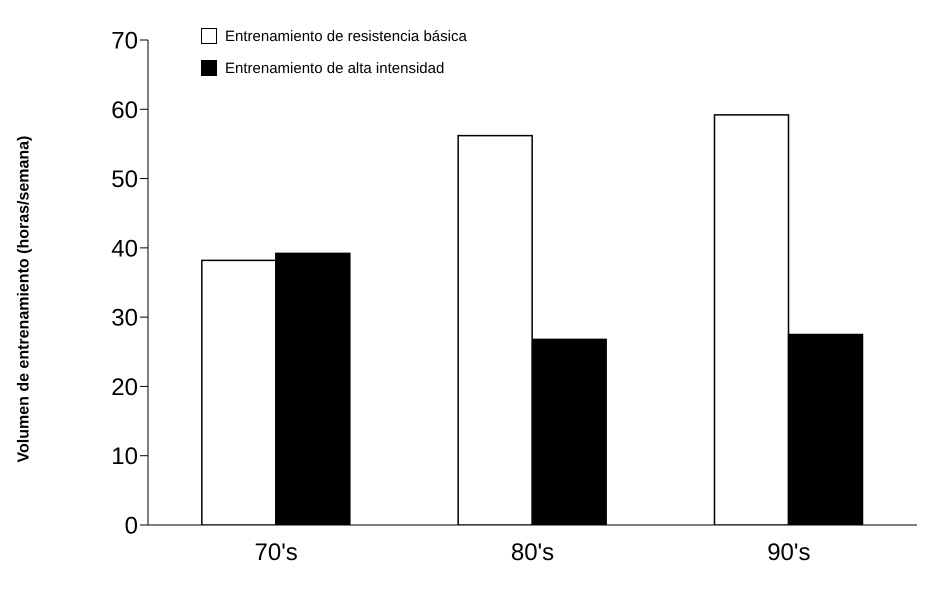 The width and height of the screenshot is (925, 603). I want to click on y-tick-label: 10, so click(124, 456).